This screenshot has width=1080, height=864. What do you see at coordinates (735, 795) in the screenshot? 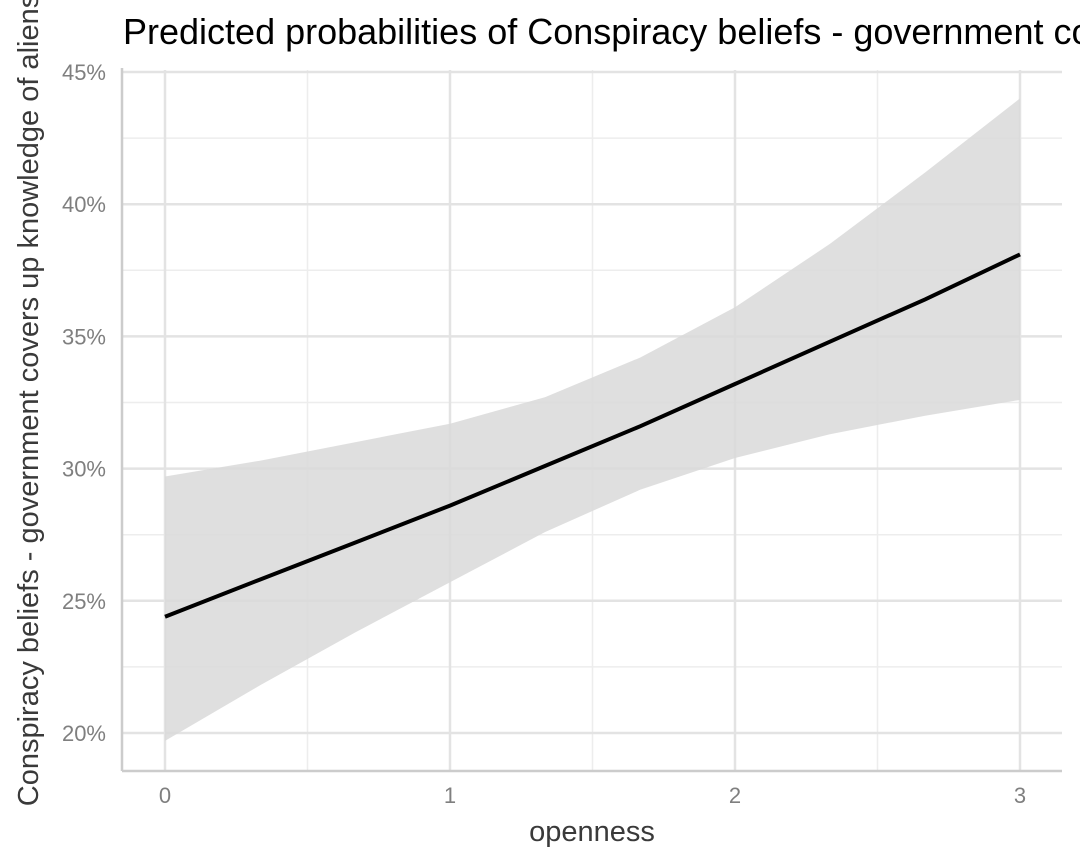
I see `x-tick-label: 2` at bounding box center [735, 795].